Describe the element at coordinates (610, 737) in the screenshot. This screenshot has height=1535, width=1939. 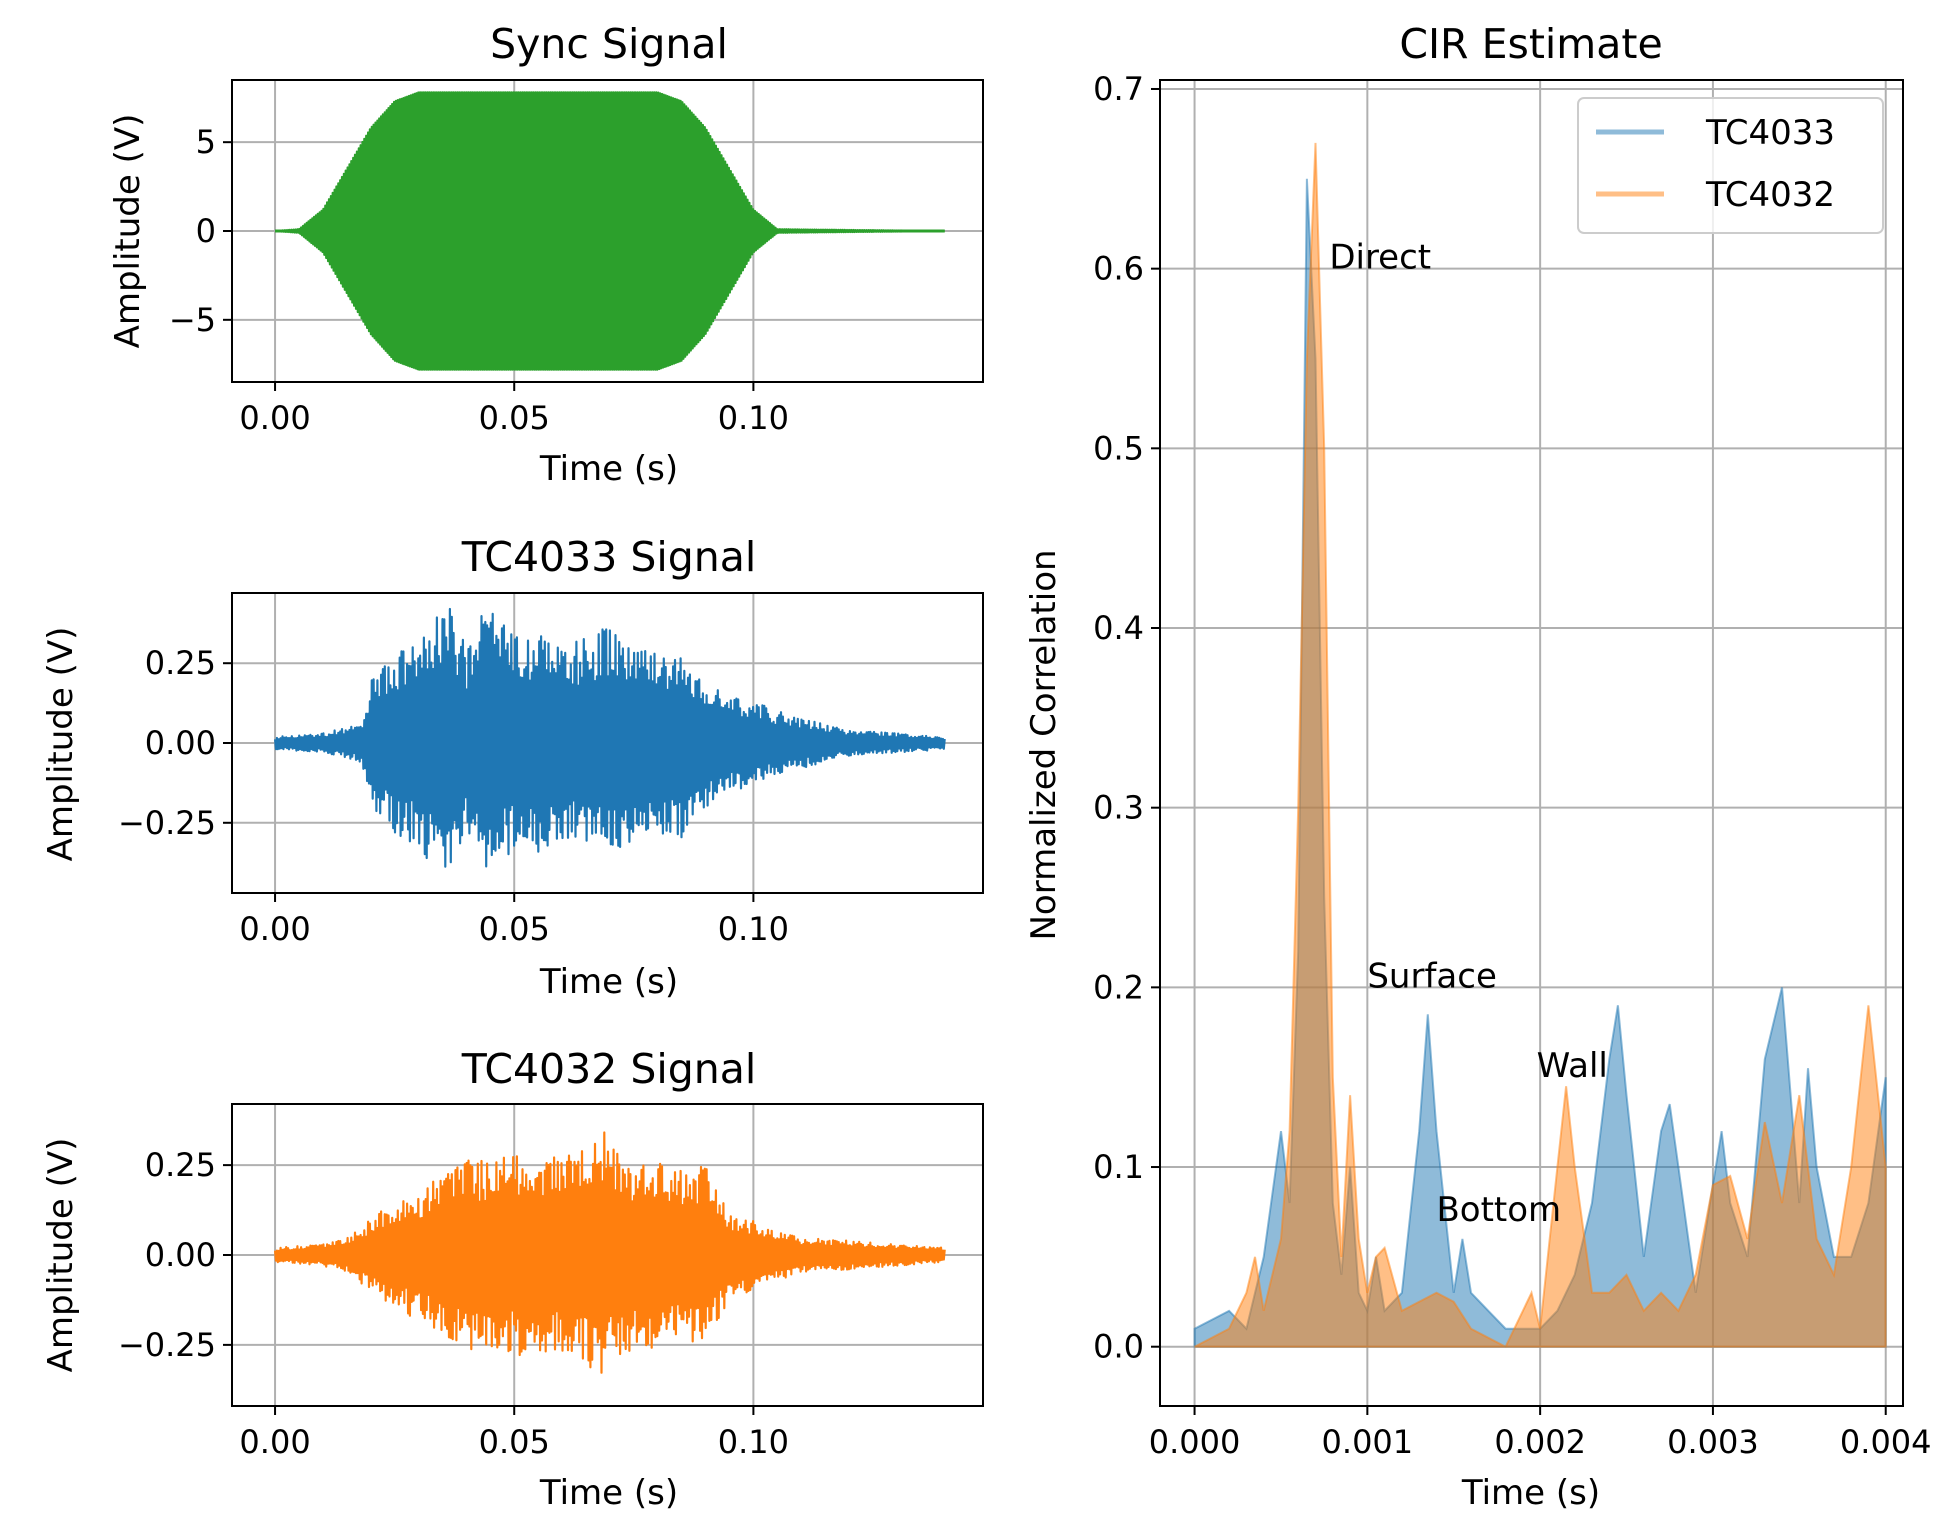
I see `tc4033-signal-line` at that location.